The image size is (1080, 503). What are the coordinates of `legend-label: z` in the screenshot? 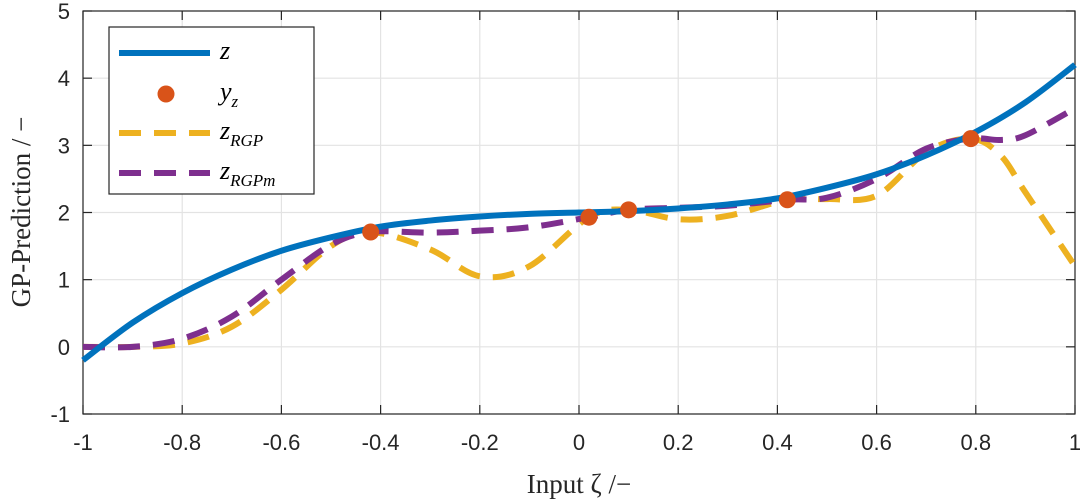 It's located at (224, 50).